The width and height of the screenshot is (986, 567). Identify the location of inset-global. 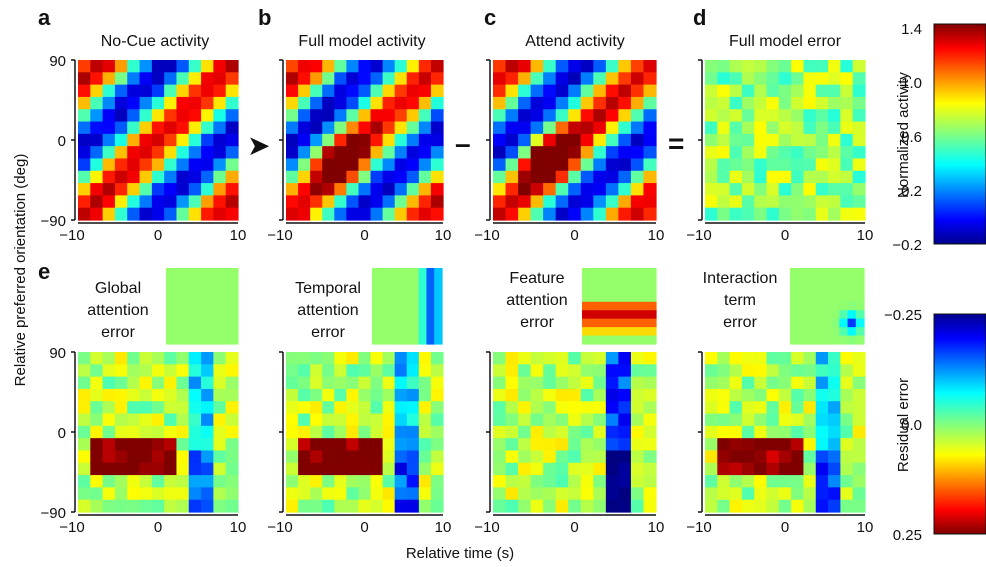
(202, 306).